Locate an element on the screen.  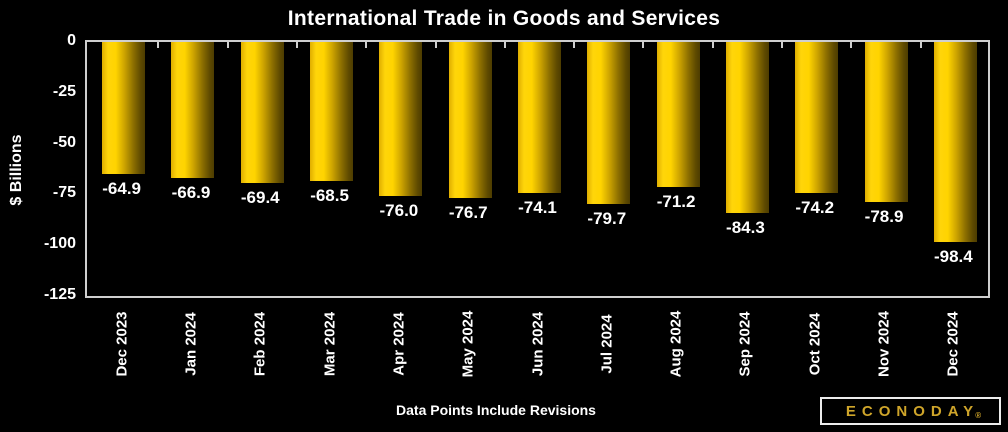
x-tick-label: Jul 2024 is located at coordinates (607, 344).